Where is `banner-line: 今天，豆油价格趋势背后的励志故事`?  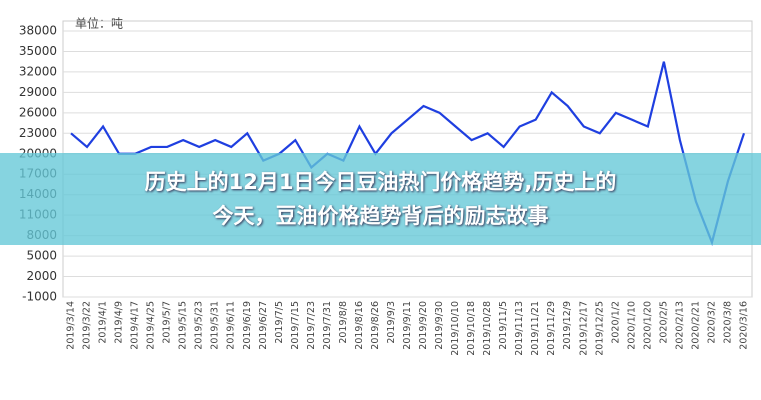 banner-line: 今天，豆油价格趋势背后的励志故事 is located at coordinates (380, 216).